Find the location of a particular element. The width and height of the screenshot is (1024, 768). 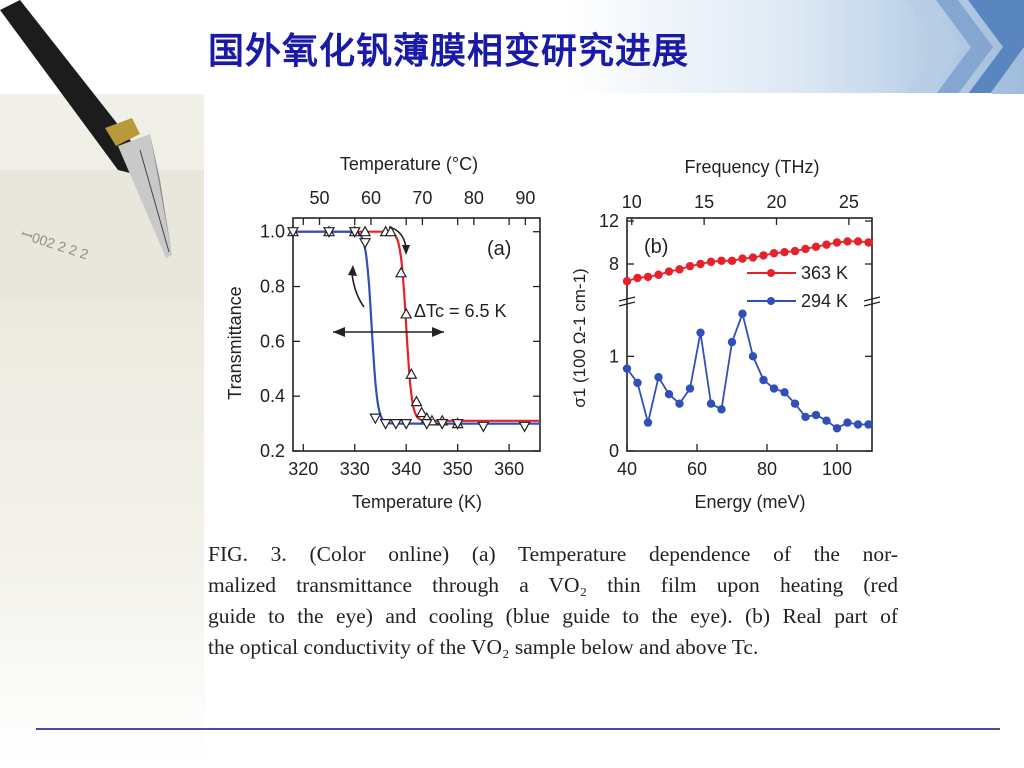

legend-label-294K: 294 K is located at coordinates (824, 301).